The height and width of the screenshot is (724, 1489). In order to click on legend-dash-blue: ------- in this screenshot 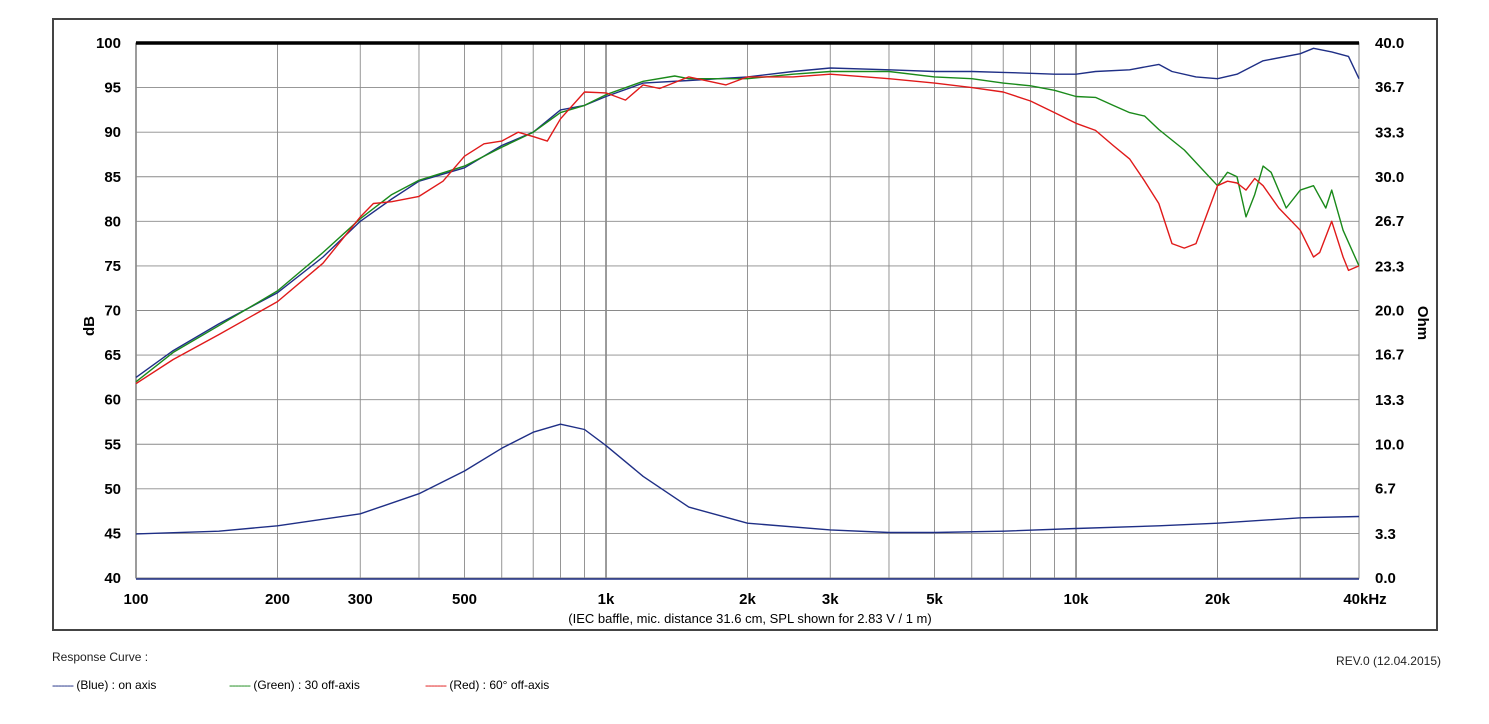, I will do `click(63, 685)`.